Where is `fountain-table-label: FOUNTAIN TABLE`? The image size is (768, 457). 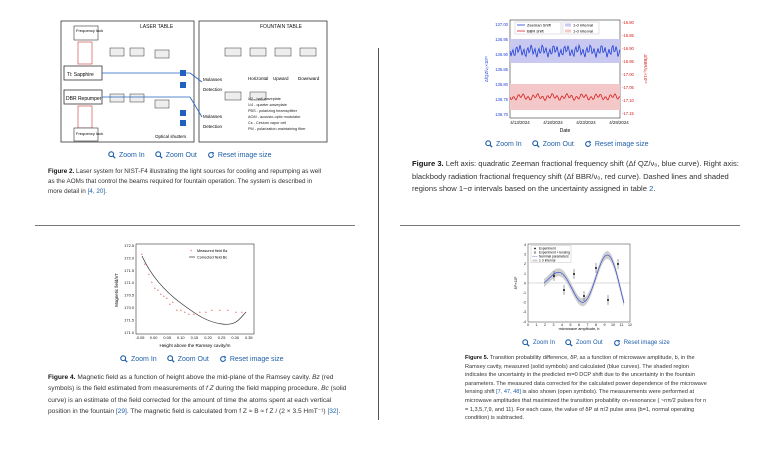
fountain-table-label: FOUNTAIN TABLE is located at coordinates (281, 27).